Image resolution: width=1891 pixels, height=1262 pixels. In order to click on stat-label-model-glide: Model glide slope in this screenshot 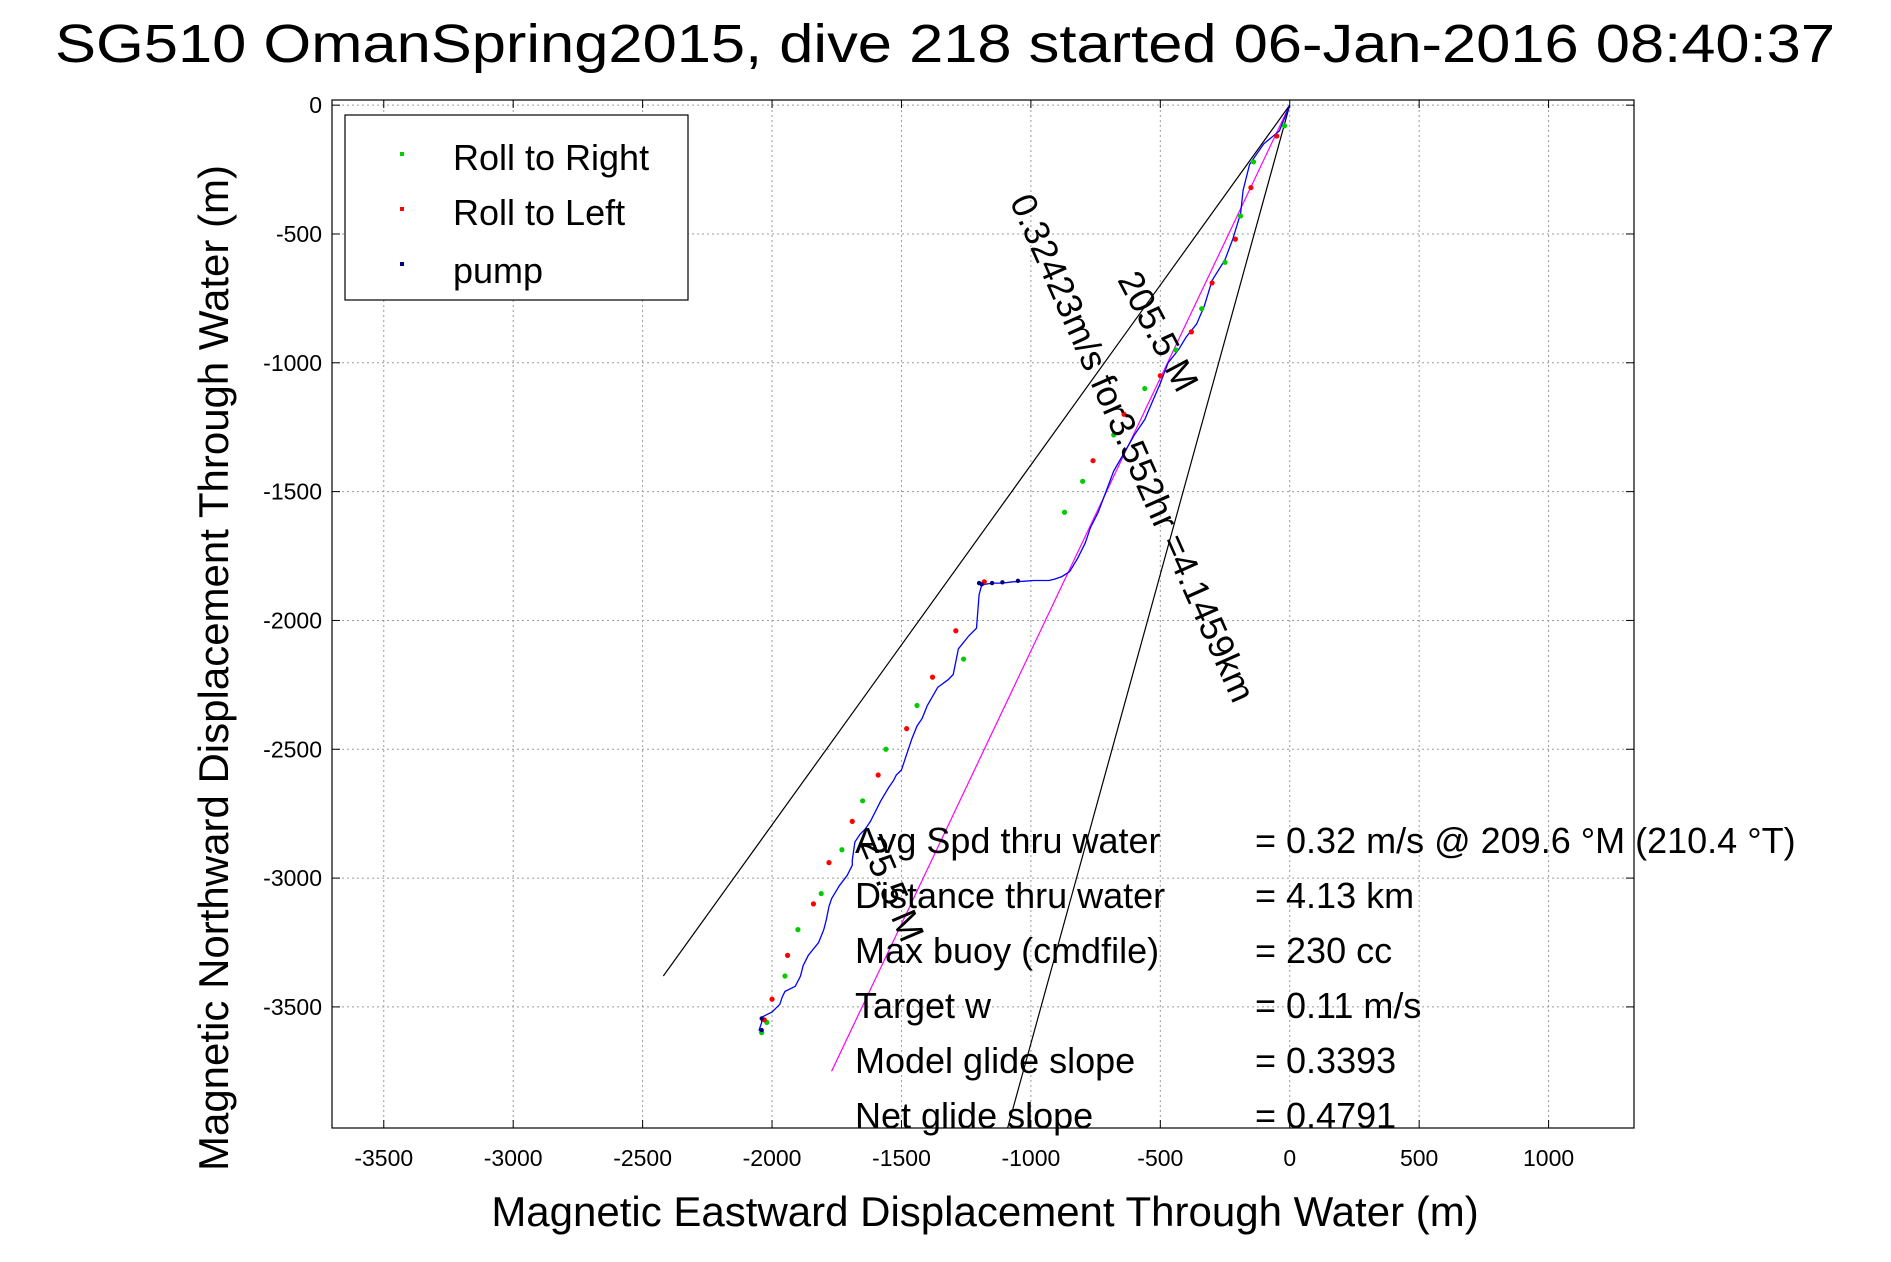, I will do `click(995, 1060)`.